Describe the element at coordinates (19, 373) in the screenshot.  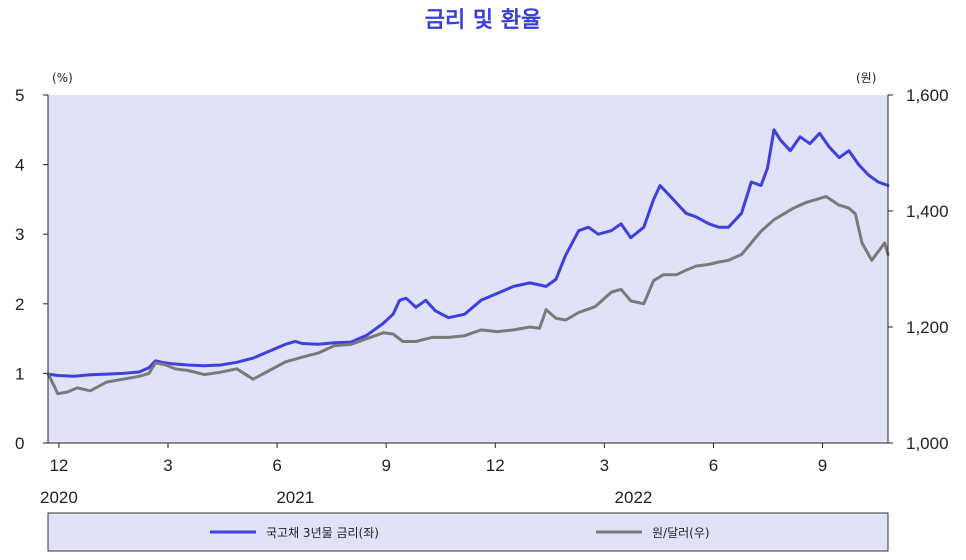
I see `left-axis-tick-label: 1` at that location.